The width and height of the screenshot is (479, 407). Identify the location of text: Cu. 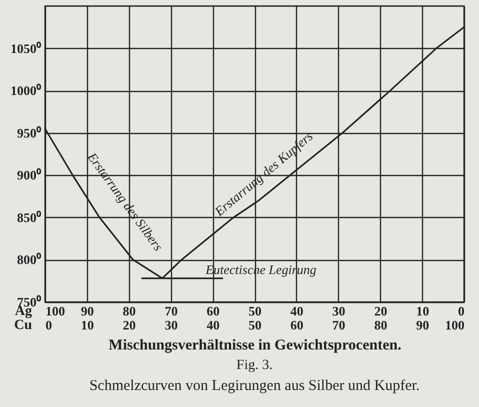
(23, 325).